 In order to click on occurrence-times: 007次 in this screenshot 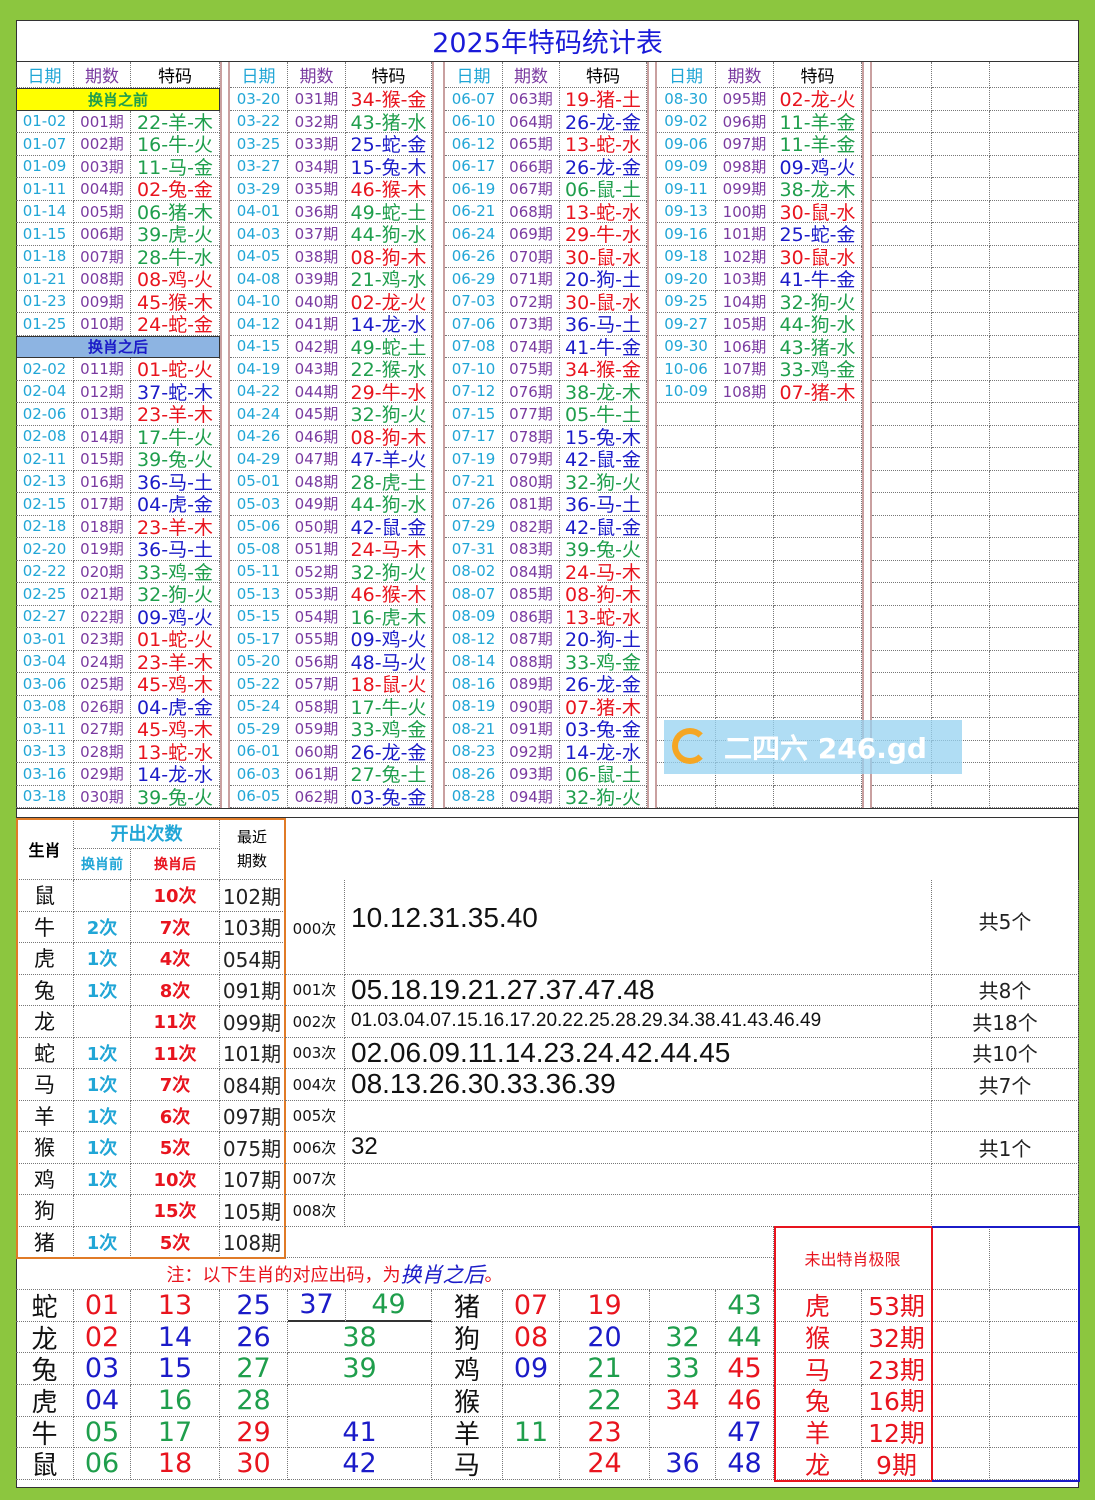, I will do `click(315, 1179)`.